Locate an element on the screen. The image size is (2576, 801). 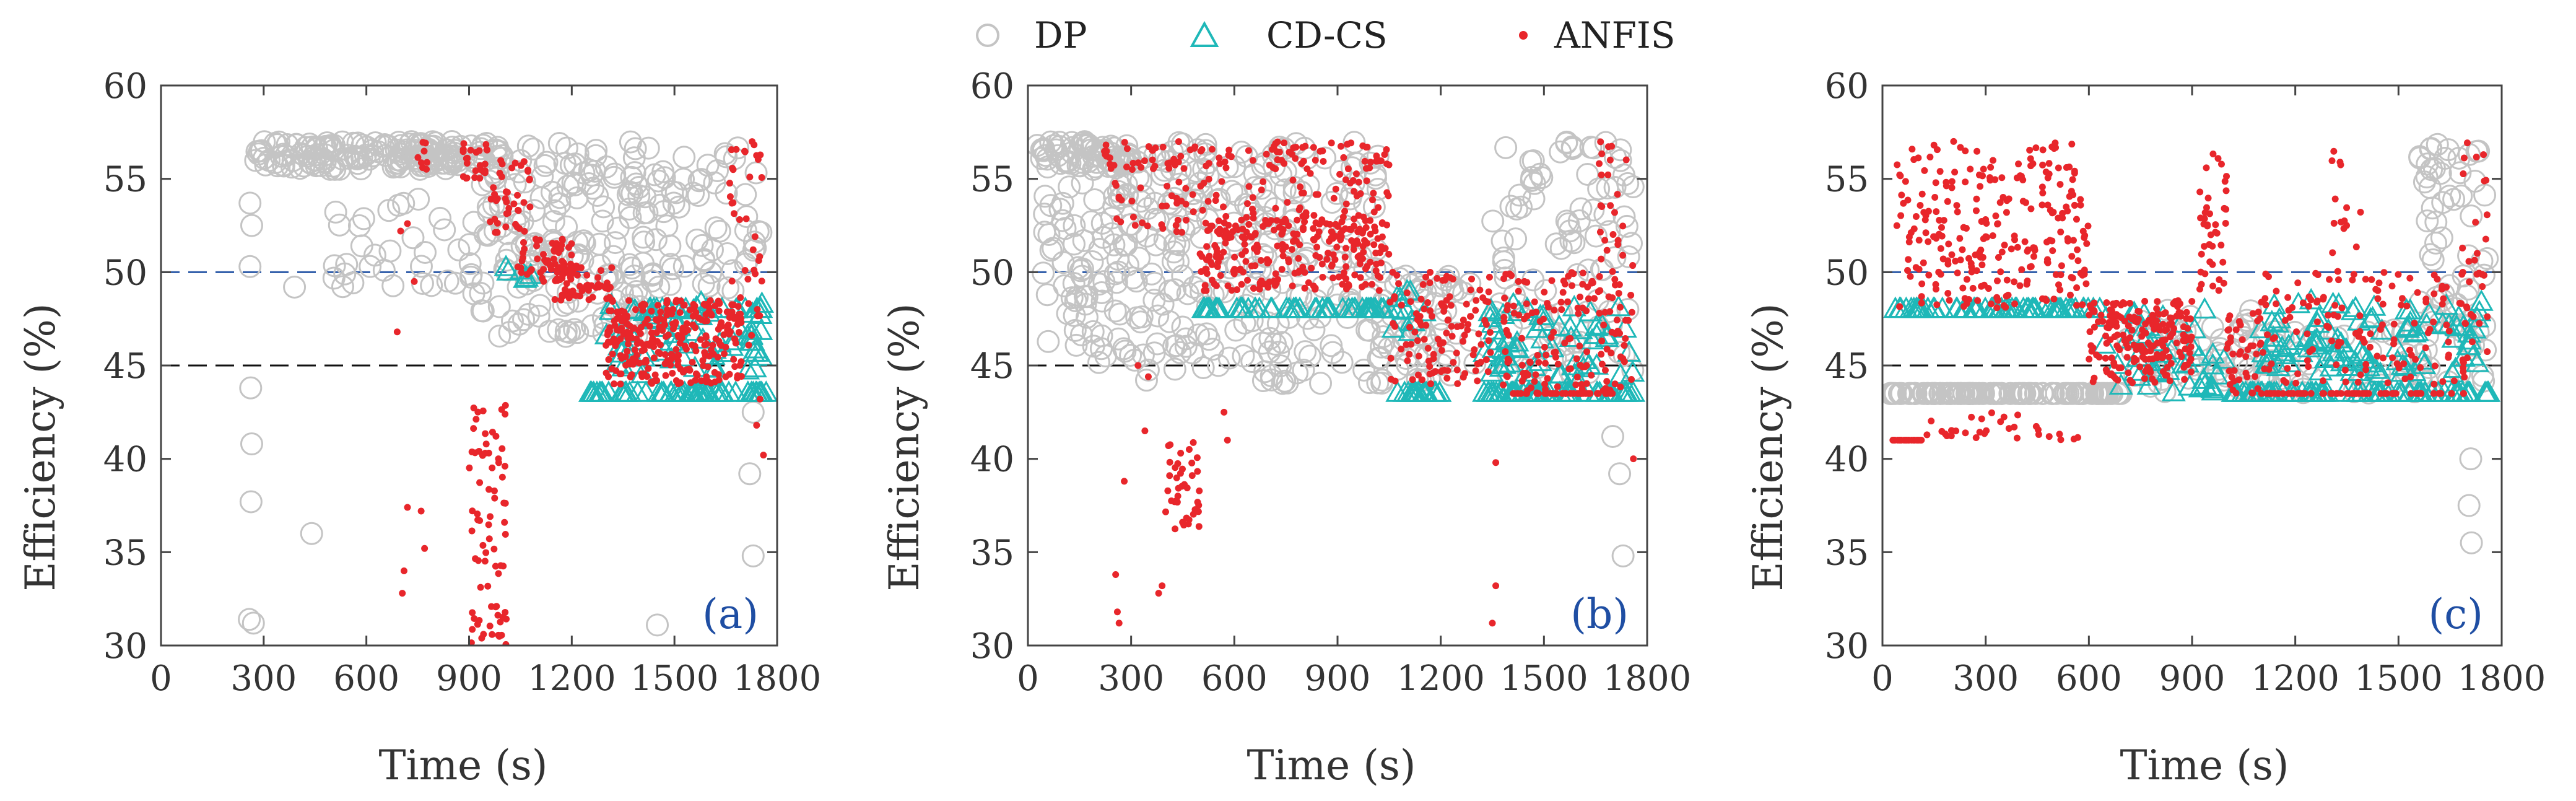
legend-anfis-marker is located at coordinates (1523, 35).